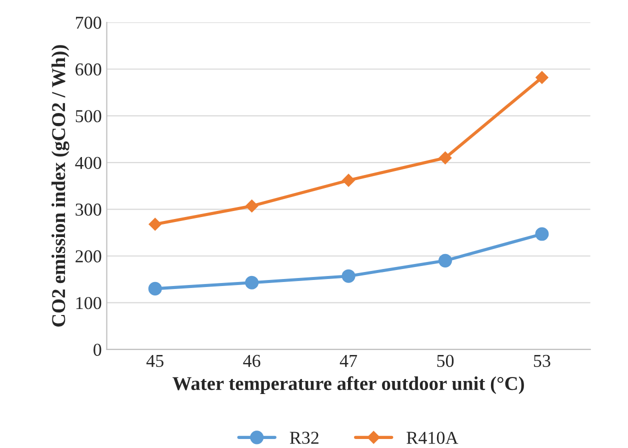  Describe the element at coordinates (89, 303) in the screenshot. I see `y-tick-label: 100` at that location.